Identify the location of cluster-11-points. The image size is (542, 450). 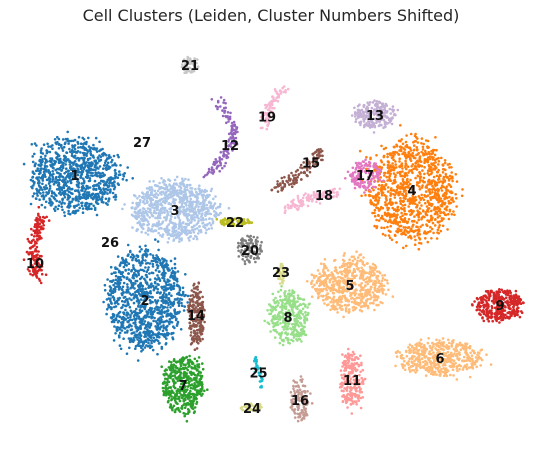
(352, 381).